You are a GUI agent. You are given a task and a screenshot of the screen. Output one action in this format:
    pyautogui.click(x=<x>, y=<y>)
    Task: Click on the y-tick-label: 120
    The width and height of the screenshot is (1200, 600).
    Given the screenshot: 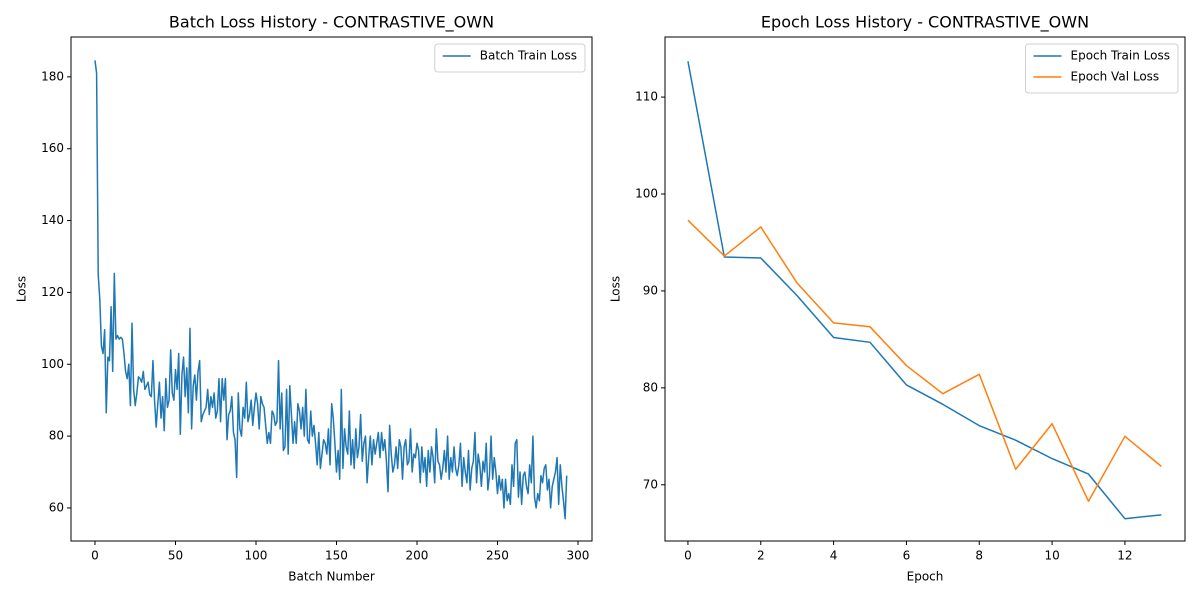 What is the action you would take?
    pyautogui.click(x=52, y=292)
    